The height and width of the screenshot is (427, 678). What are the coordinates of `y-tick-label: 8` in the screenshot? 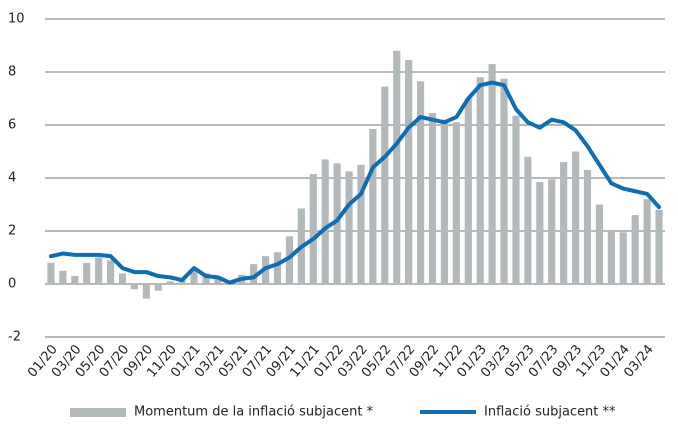 It's located at (12, 72).